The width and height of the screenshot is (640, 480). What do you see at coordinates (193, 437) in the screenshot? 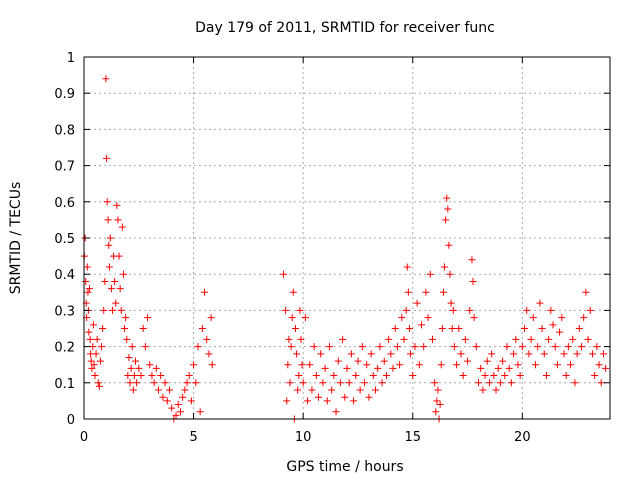
I see `x-tick-label: 5` at bounding box center [193, 437].